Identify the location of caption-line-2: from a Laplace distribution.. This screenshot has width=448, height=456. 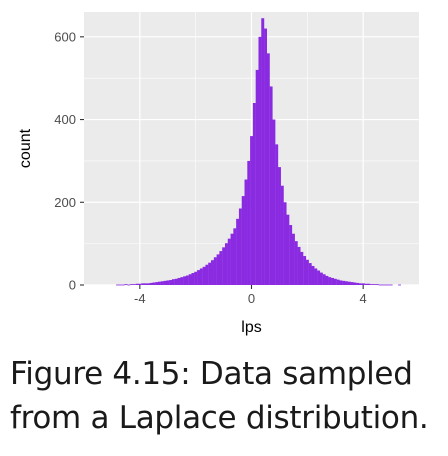
(219, 418).